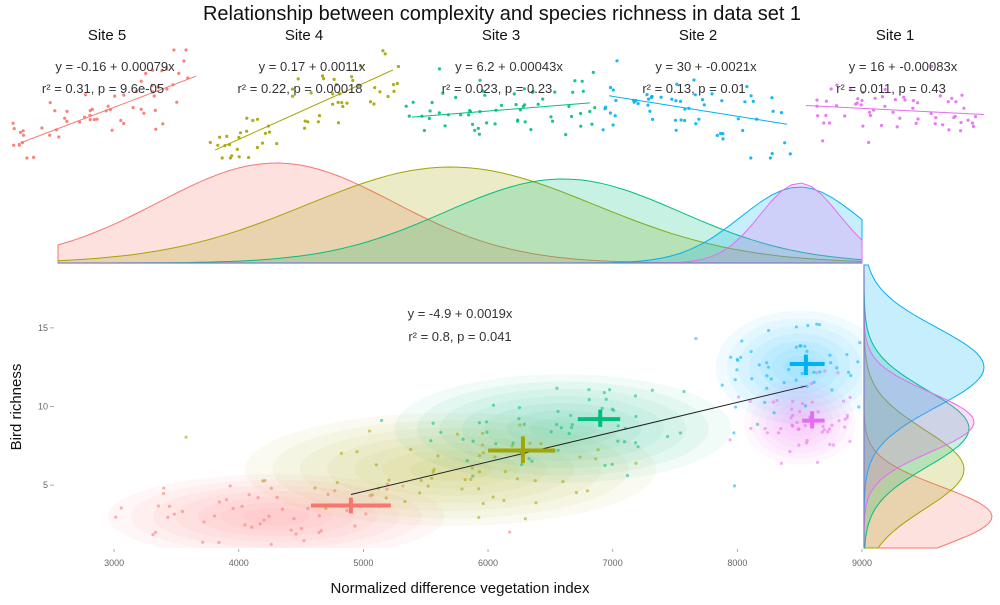  I want to click on x-axis-label: Normalized difference vegetation index, so click(460, 588).